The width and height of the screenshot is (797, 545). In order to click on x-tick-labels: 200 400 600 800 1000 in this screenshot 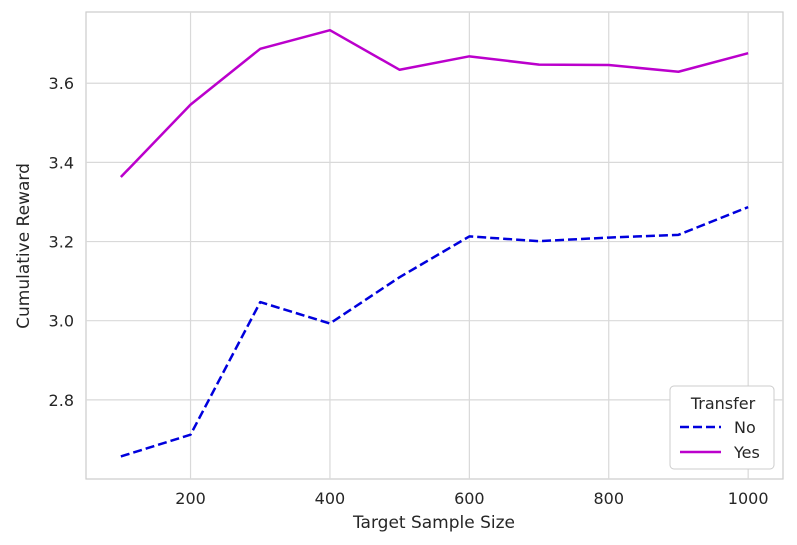, I will do `click(471, 498)`.